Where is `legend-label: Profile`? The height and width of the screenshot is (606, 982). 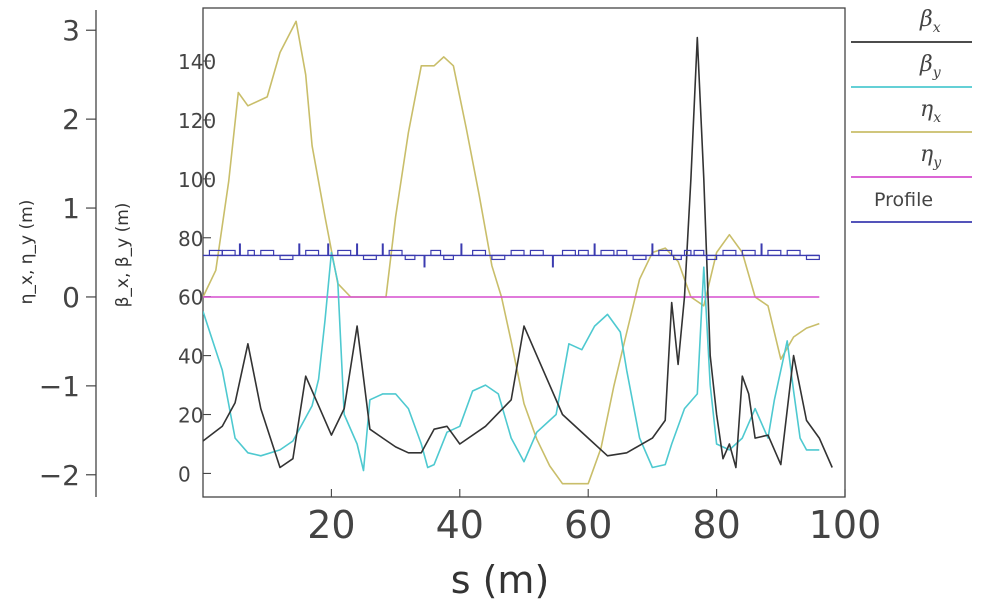 legend-label: Profile is located at coordinates (903, 200).